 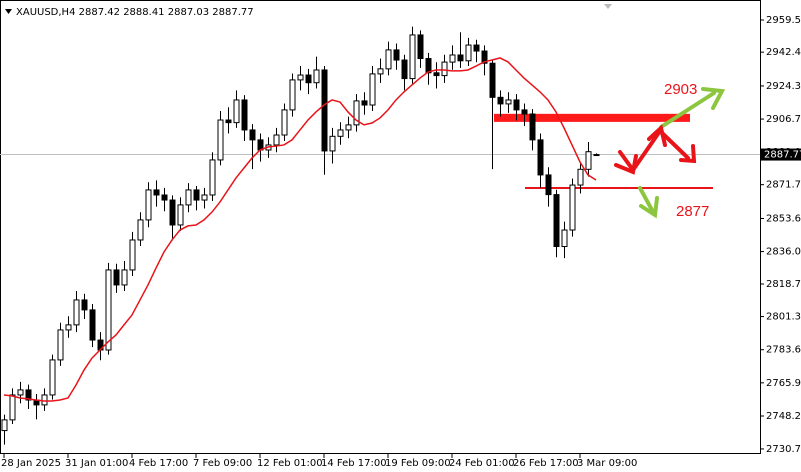 What do you see at coordinates (783, 350) in the screenshot?
I see `y-tick-label: 2783.65` at bounding box center [783, 350].